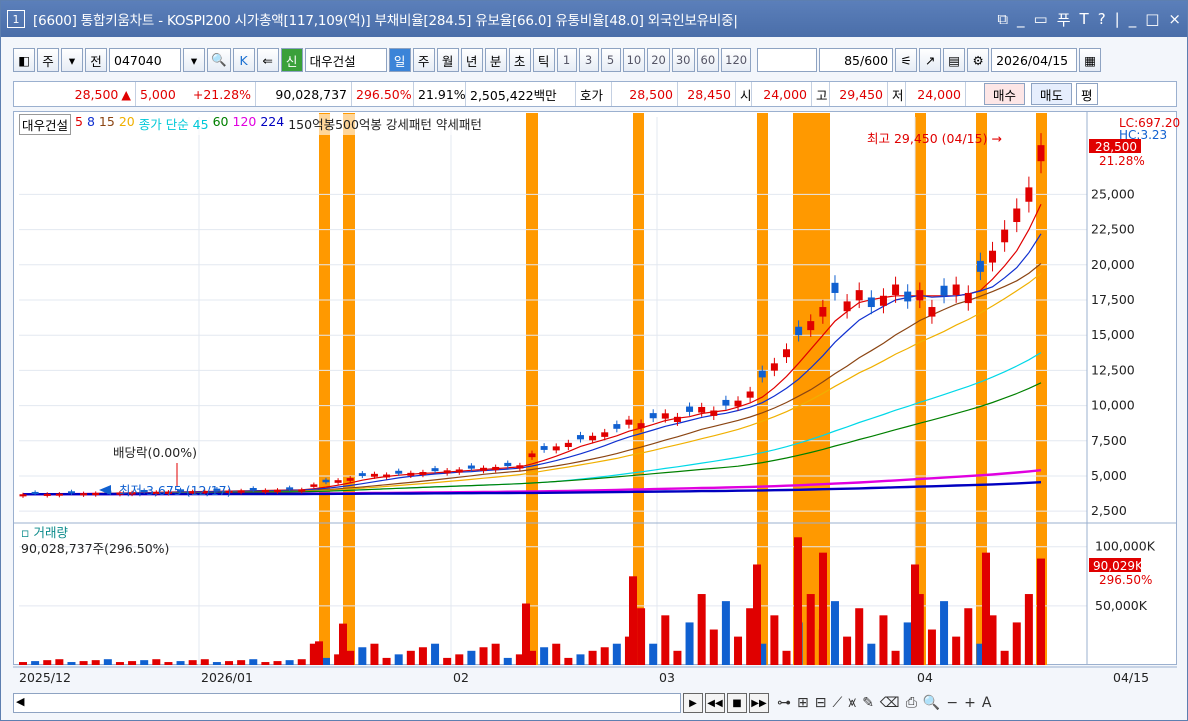 Image resolution: width=1188 pixels, height=721 pixels. What do you see at coordinates (461, 677) in the screenshot?
I see `x-axis-label: 02` at bounding box center [461, 677].